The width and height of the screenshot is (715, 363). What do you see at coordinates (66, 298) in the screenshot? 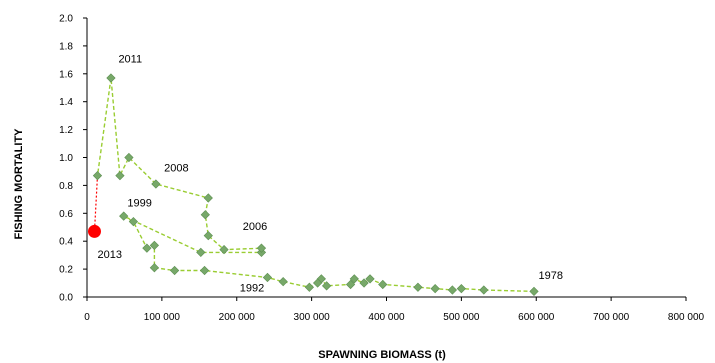
I see `y-tick-label: 0.0` at bounding box center [66, 298].